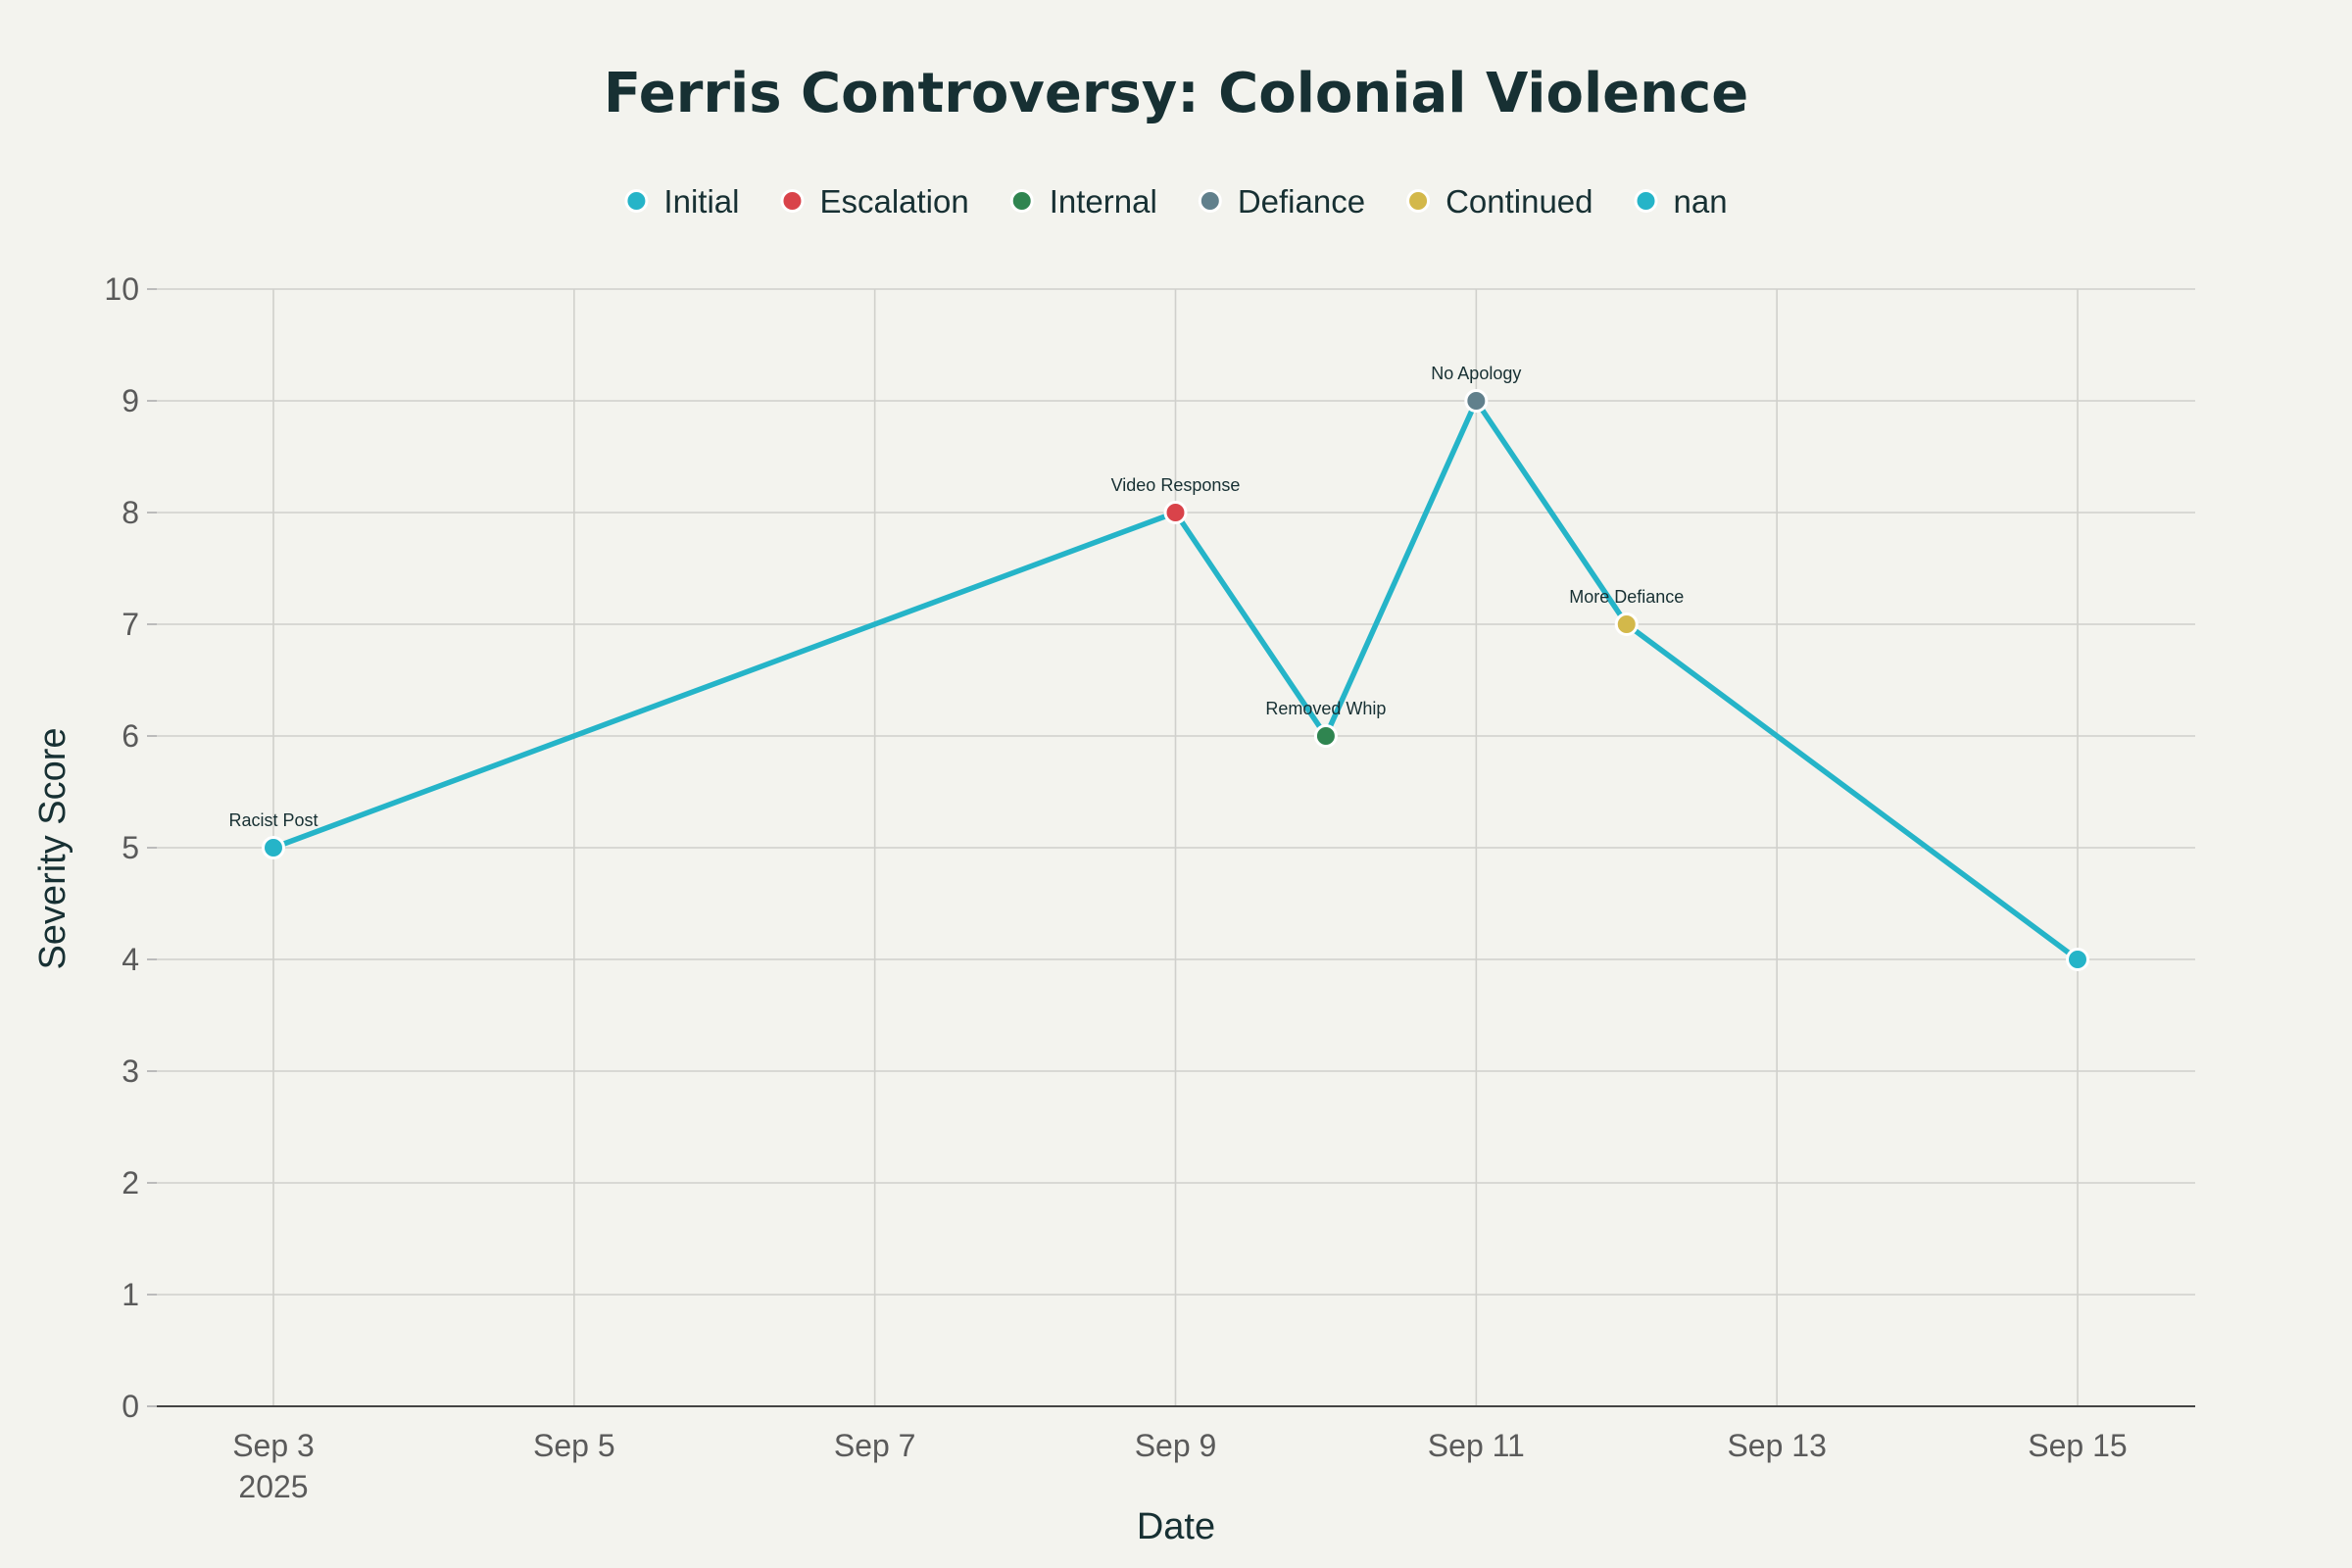 Image resolution: width=2352 pixels, height=1568 pixels. I want to click on x-tick-label: Sep 9, so click(1176, 1445).